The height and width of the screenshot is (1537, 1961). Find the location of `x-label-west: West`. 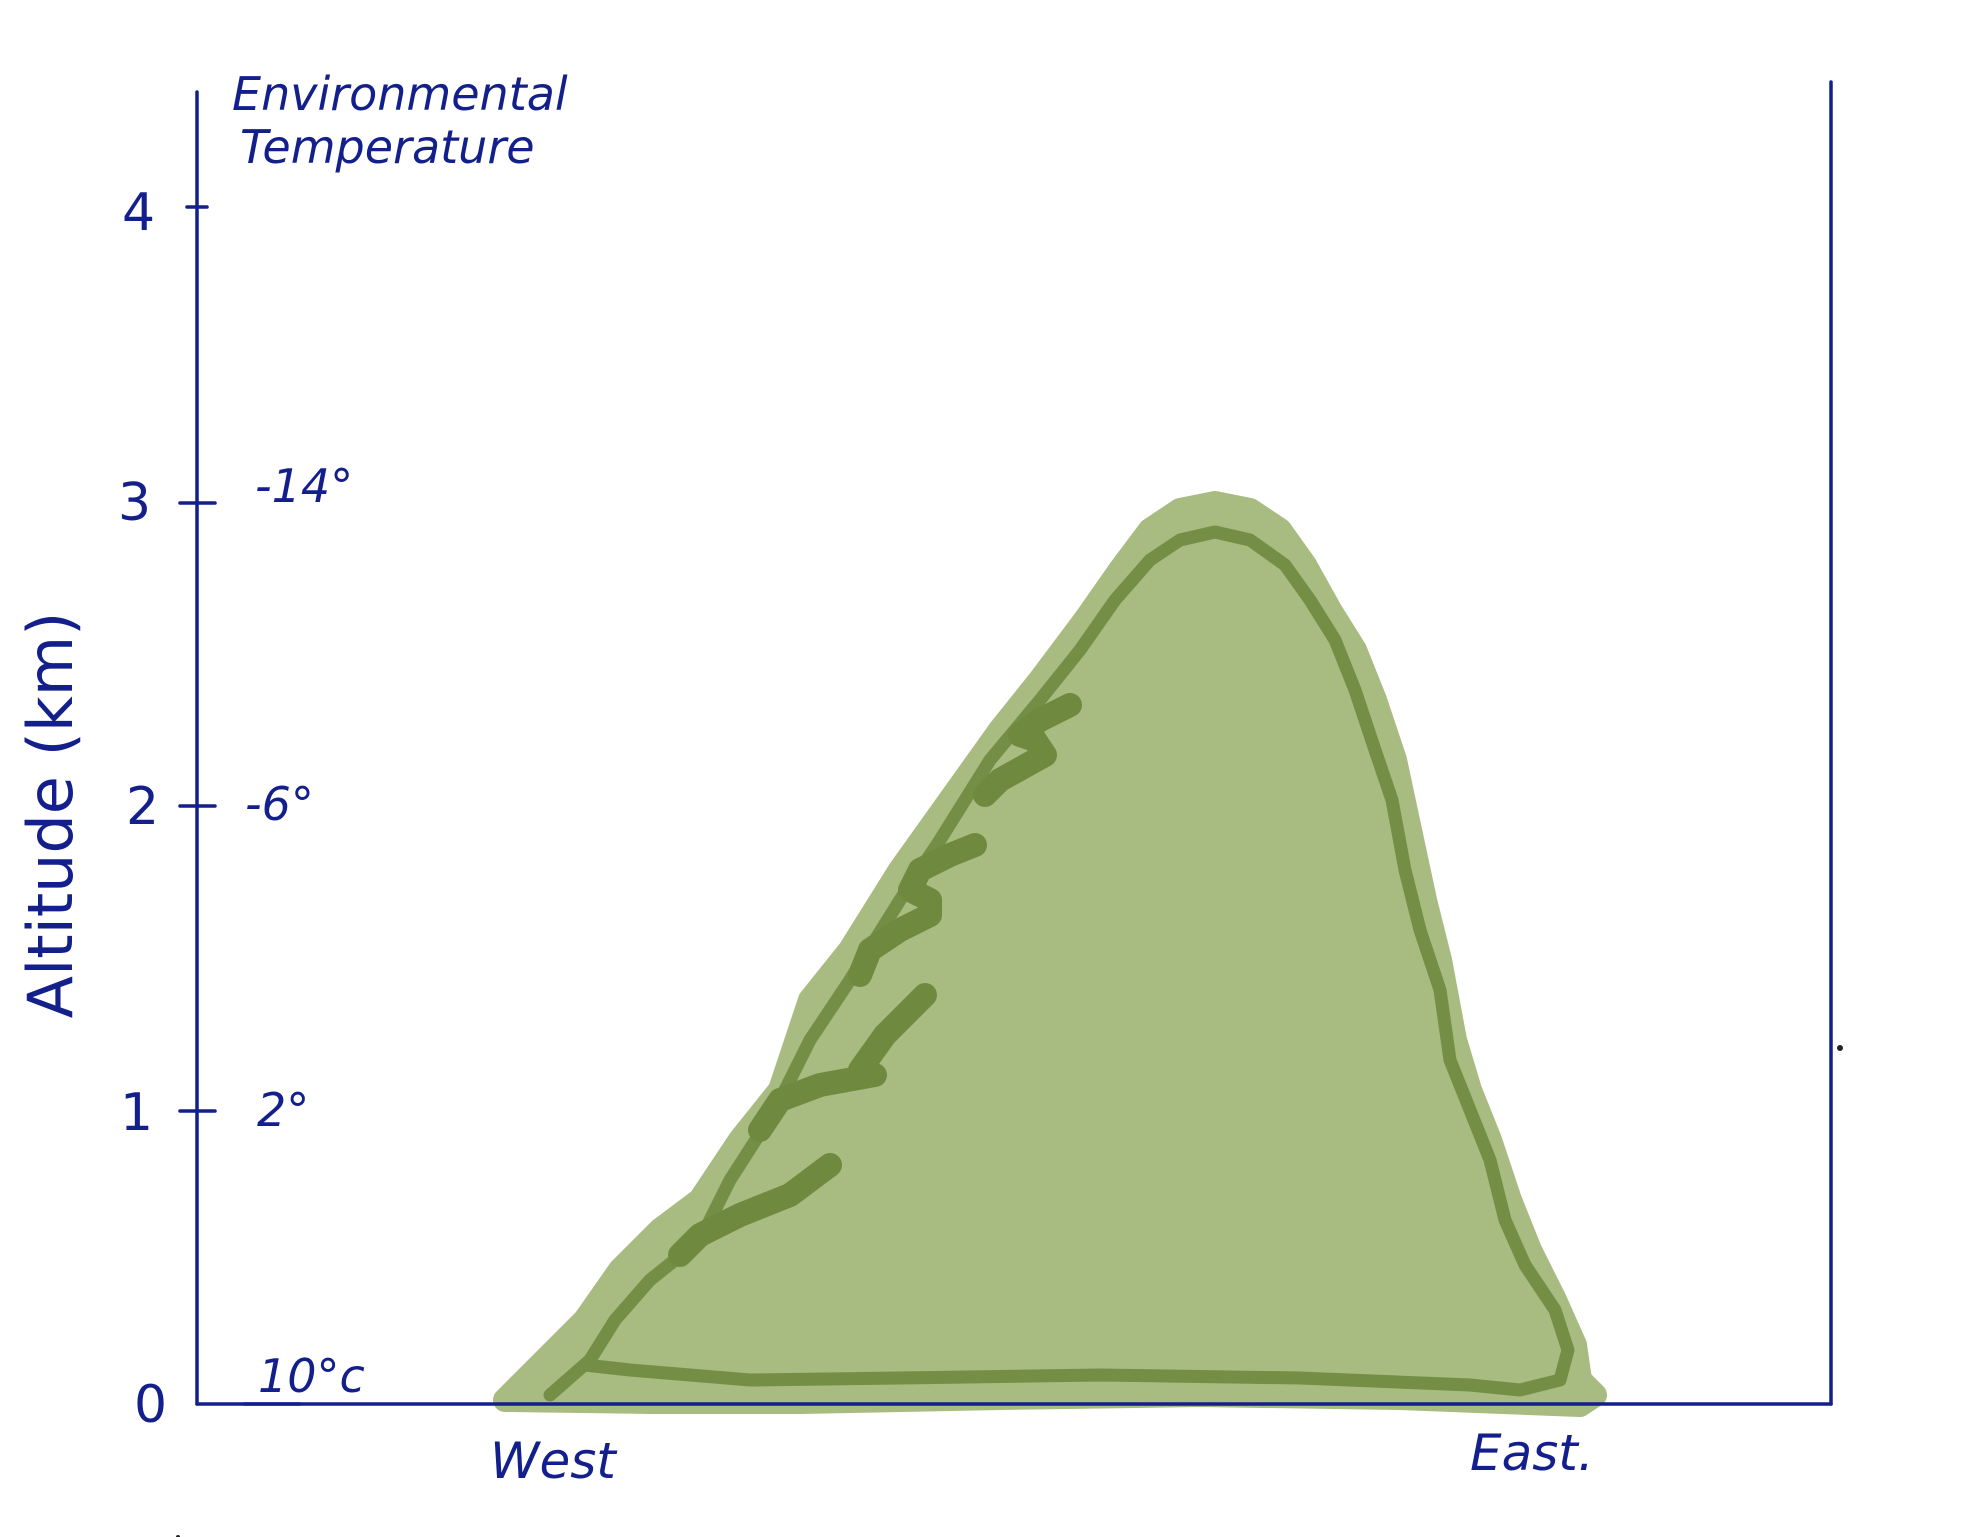

x-label-west: West is located at coordinates (554, 1461).